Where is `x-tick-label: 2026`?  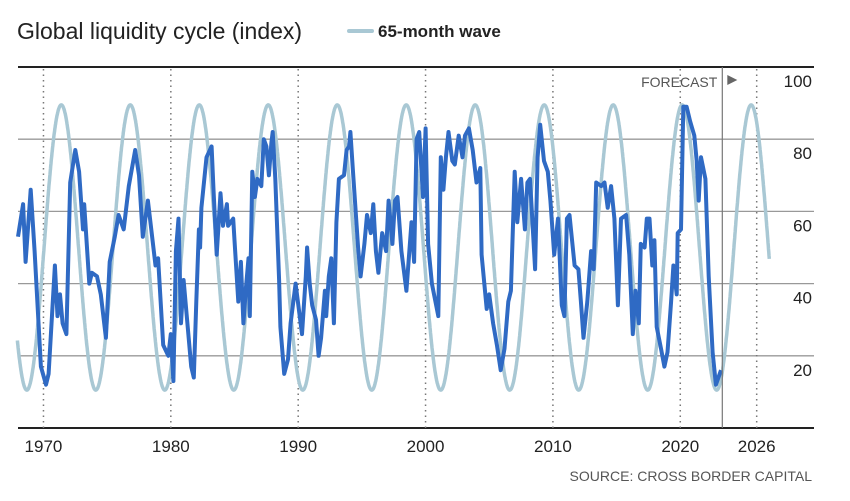 x-tick-label: 2026 is located at coordinates (757, 446).